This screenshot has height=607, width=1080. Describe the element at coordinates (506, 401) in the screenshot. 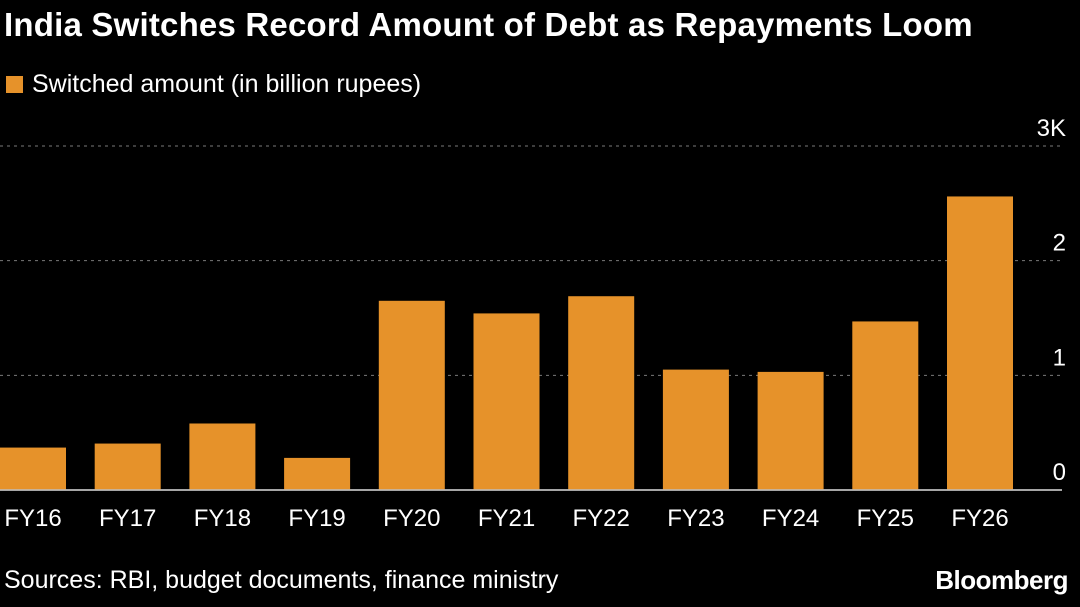

I see `bar-fy21` at that location.